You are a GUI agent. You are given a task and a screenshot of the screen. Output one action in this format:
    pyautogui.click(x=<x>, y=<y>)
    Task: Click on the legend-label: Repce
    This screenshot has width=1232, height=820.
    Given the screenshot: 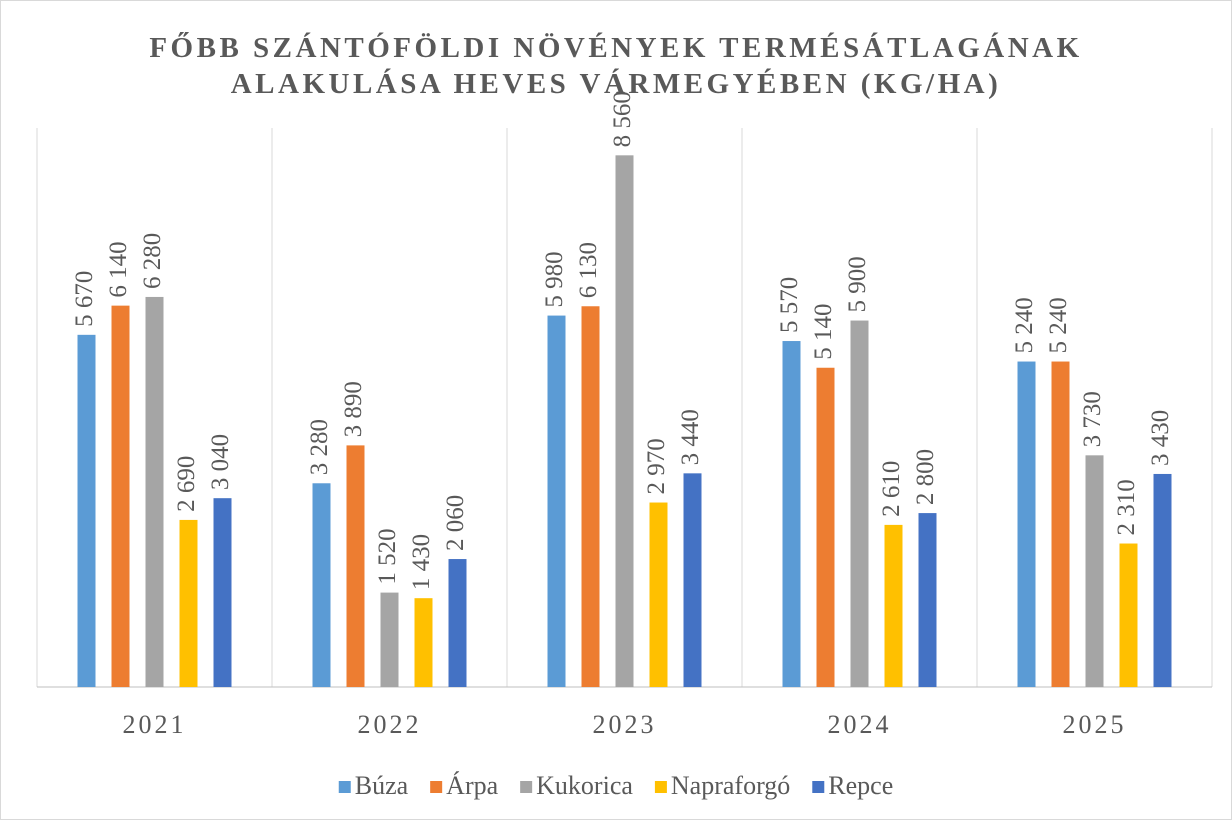 What is the action you would take?
    pyautogui.click(x=860, y=785)
    